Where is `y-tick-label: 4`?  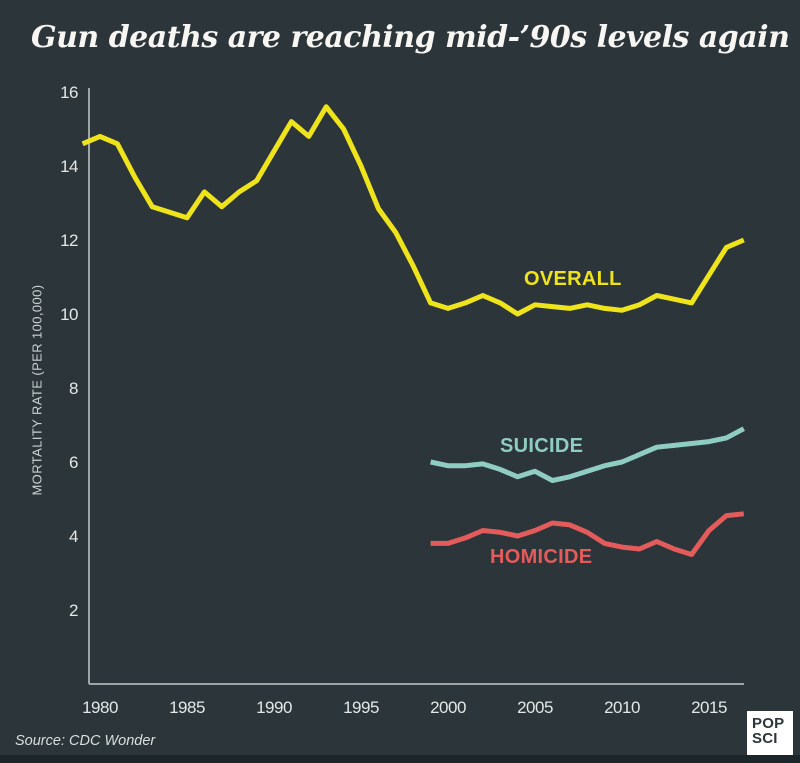 y-tick-label: 4 is located at coordinates (73, 536).